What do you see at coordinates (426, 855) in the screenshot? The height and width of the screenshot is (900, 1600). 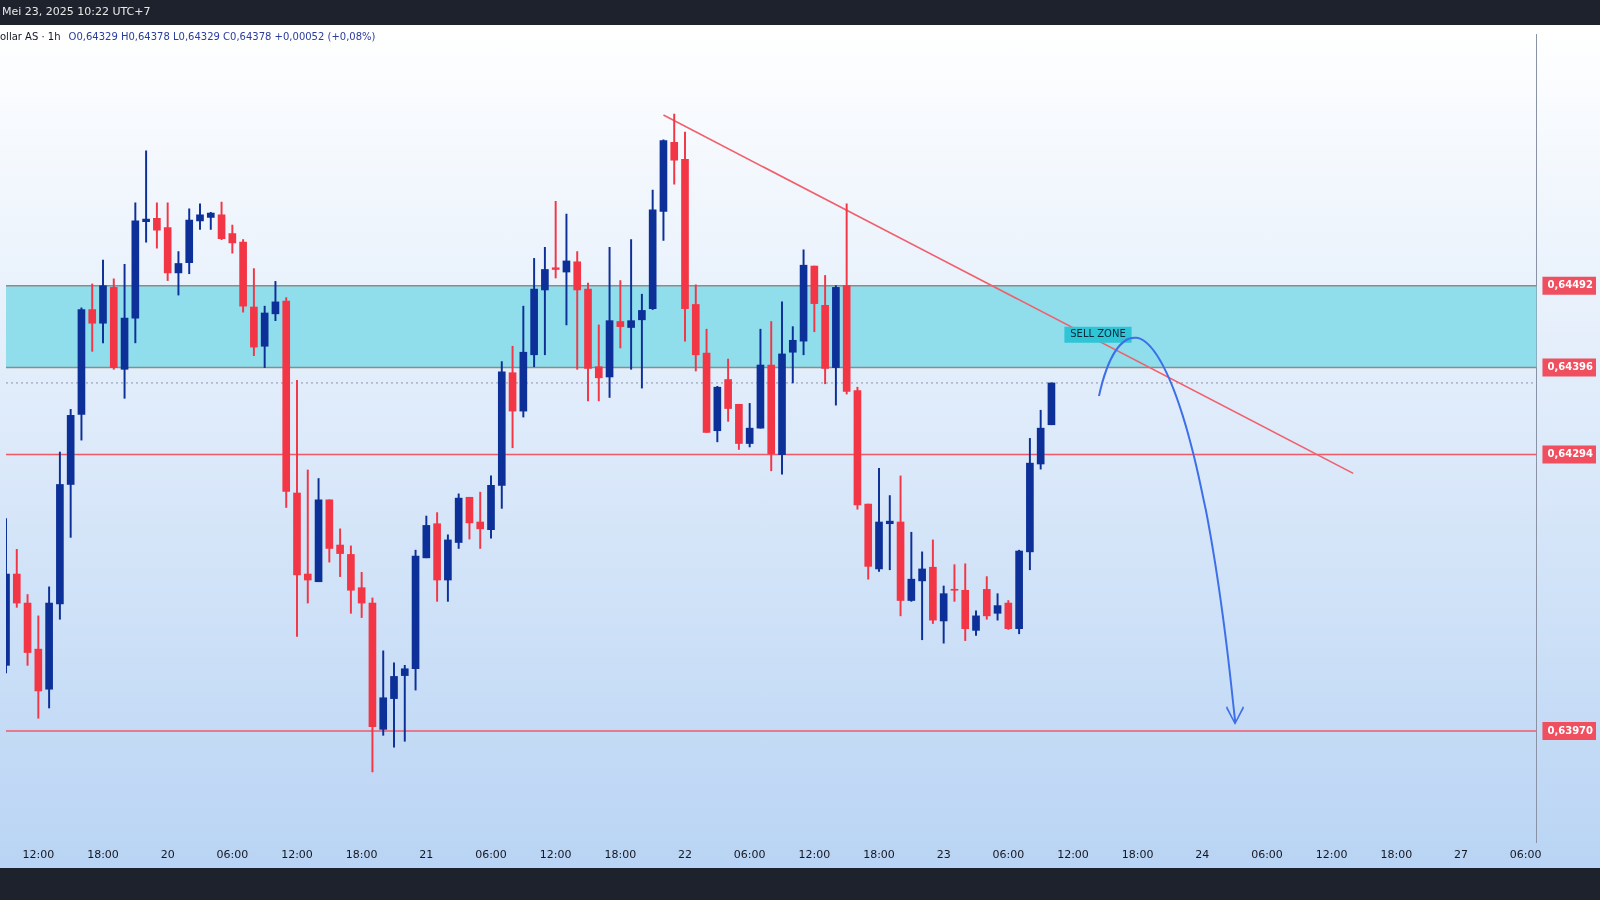 I see `x-tick-label: 21` at bounding box center [426, 855].